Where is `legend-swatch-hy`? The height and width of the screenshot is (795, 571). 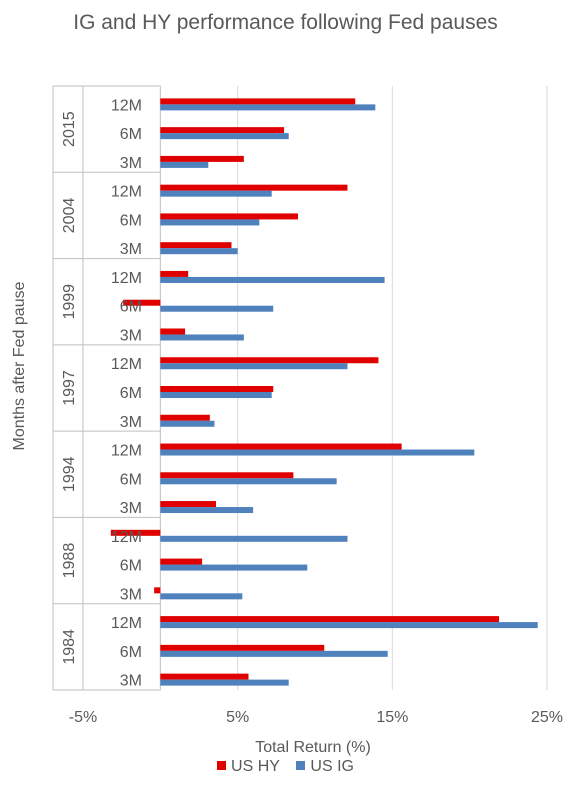
legend-swatch-hy is located at coordinates (222, 766).